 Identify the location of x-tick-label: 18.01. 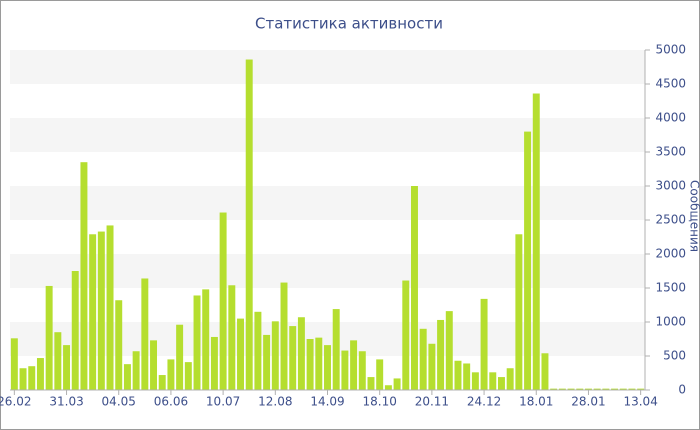
(536, 402).